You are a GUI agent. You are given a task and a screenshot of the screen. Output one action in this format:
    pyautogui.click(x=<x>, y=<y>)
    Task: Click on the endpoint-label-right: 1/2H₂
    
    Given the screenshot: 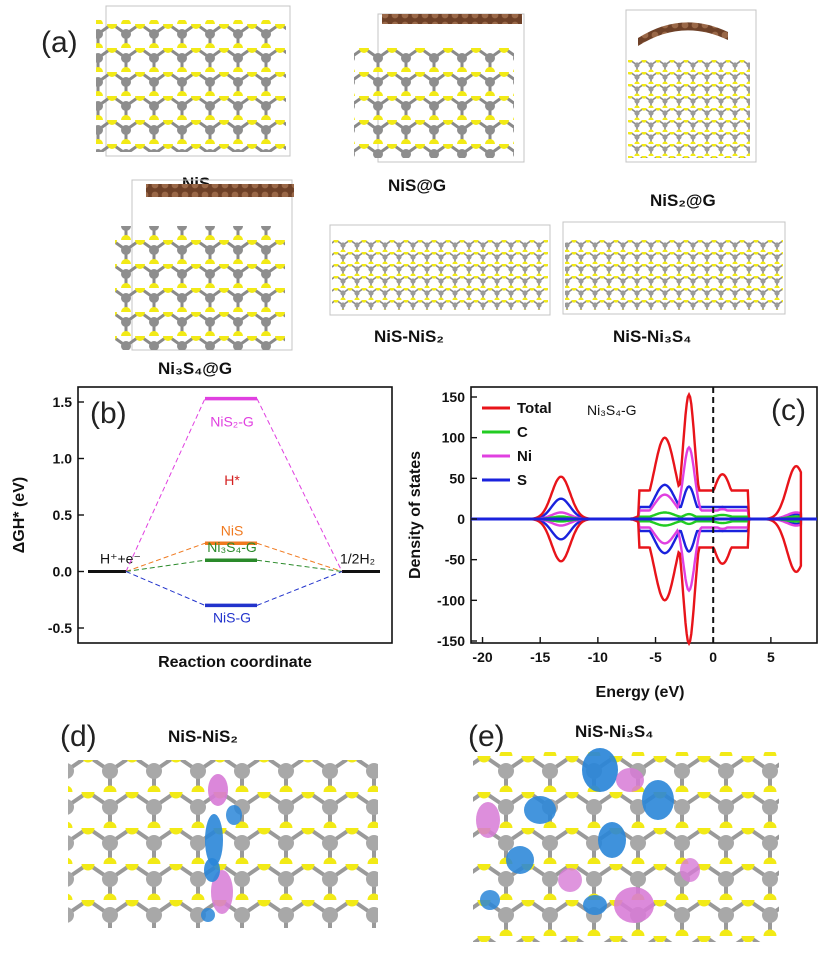 What is the action you would take?
    pyautogui.click(x=357, y=559)
    